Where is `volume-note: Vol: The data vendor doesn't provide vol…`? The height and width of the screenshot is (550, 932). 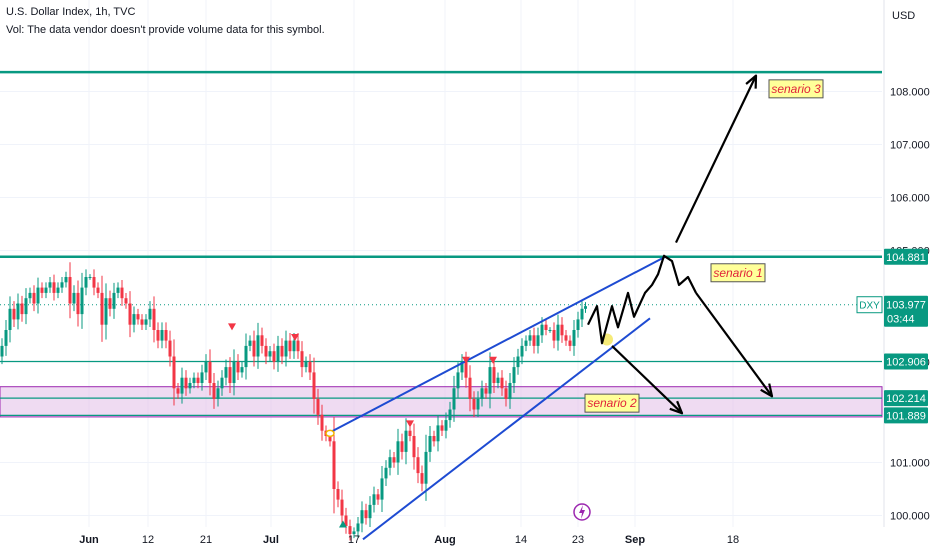 volume-note: Vol: The data vendor doesn't provide vol… is located at coordinates (165, 30).